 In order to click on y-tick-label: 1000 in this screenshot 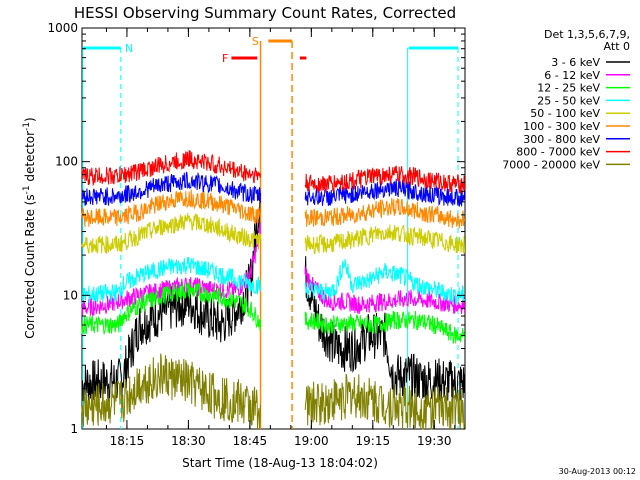, I will do `click(62, 28)`.